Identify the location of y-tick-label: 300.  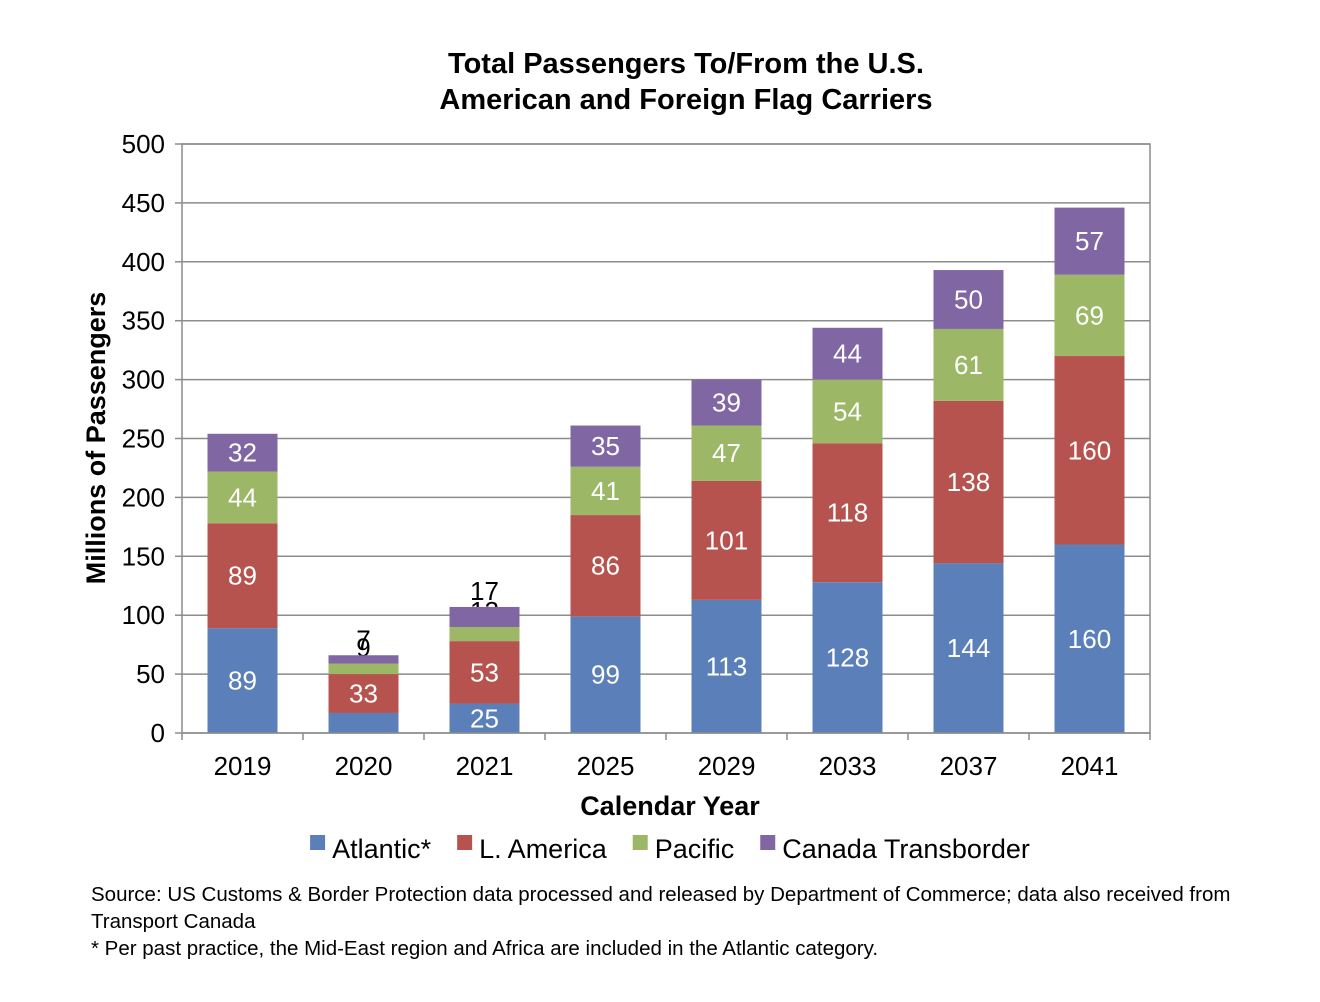
(143, 380).